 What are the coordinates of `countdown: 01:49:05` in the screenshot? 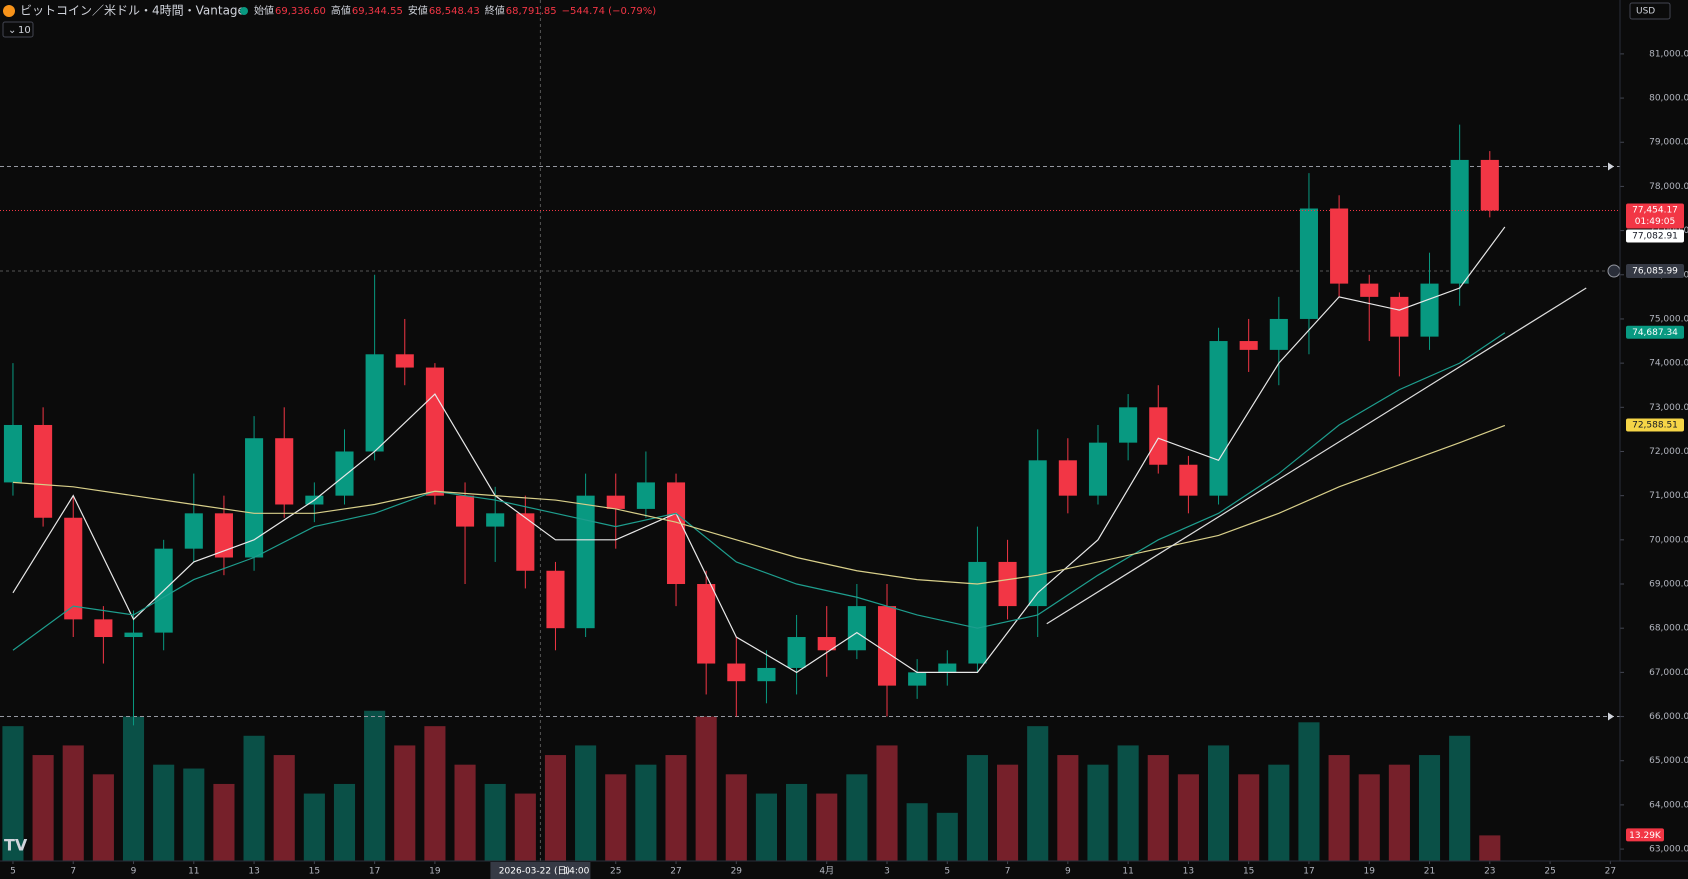 It's located at (1655, 222).